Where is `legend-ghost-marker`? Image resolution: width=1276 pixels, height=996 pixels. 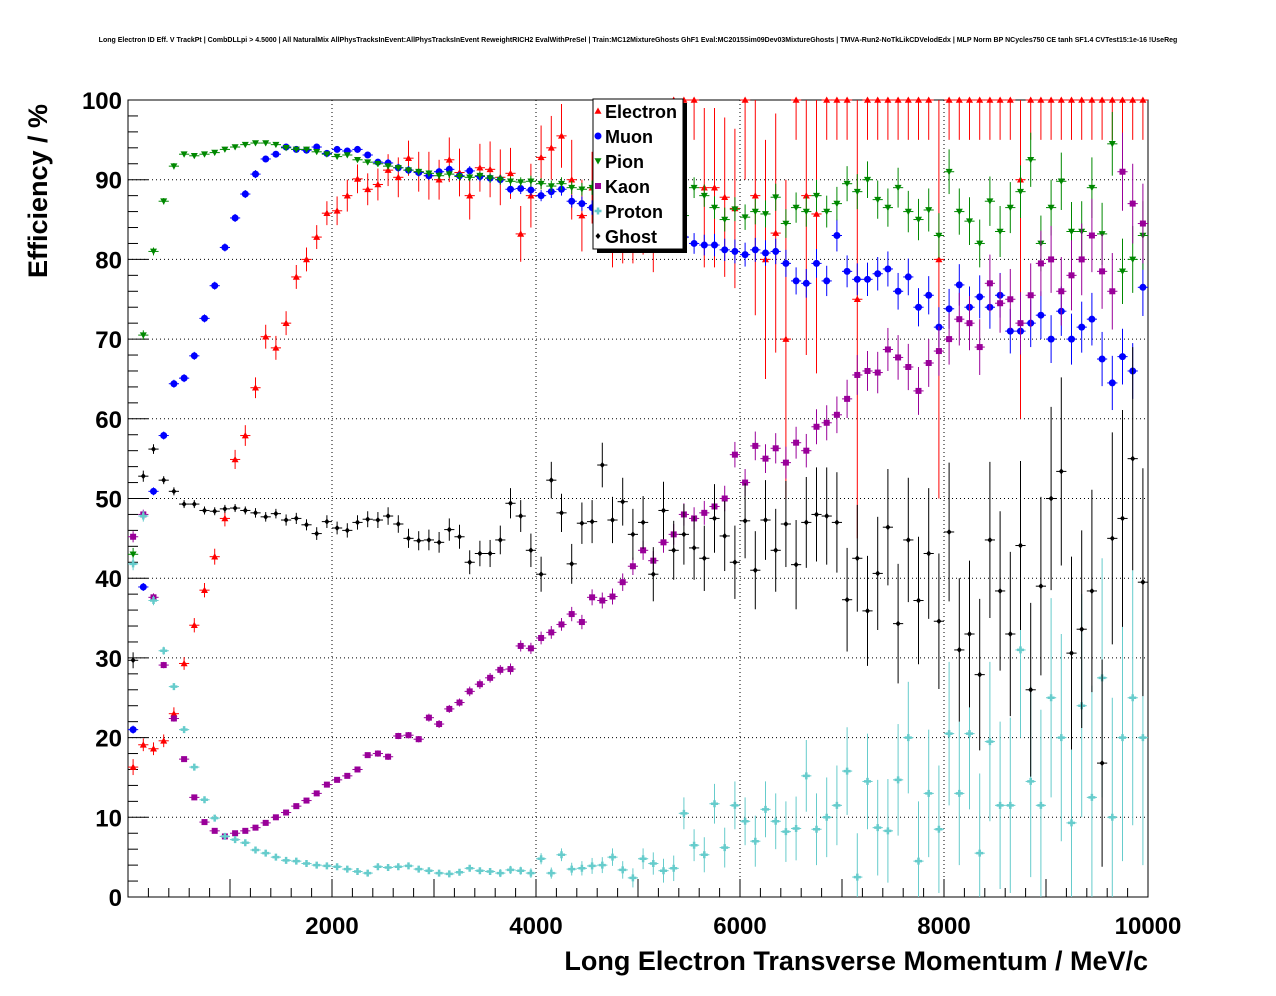
legend-ghost-marker is located at coordinates (598, 236).